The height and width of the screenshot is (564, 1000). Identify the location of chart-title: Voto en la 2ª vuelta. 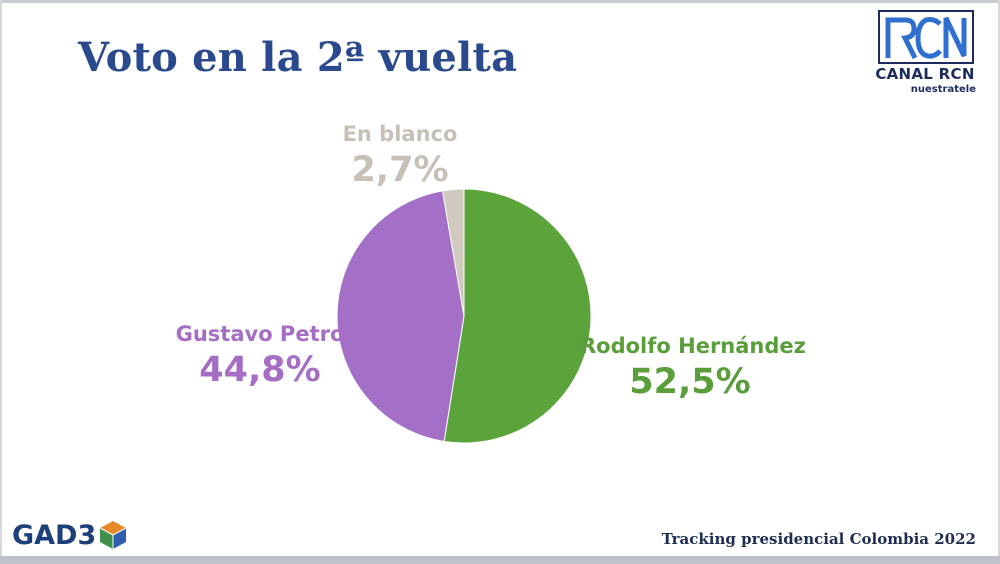
(298, 57).